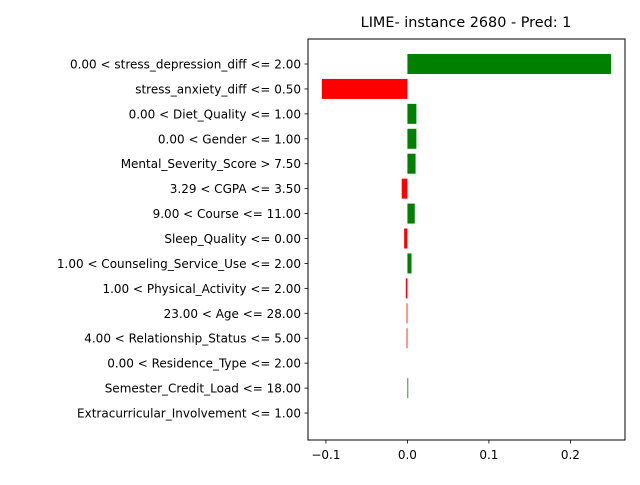 Image resolution: width=640 pixels, height=485 pixels. Describe the element at coordinates (189, 414) in the screenshot. I see `category-label-14: Extracurricular_Involvement <= 1.00` at that location.